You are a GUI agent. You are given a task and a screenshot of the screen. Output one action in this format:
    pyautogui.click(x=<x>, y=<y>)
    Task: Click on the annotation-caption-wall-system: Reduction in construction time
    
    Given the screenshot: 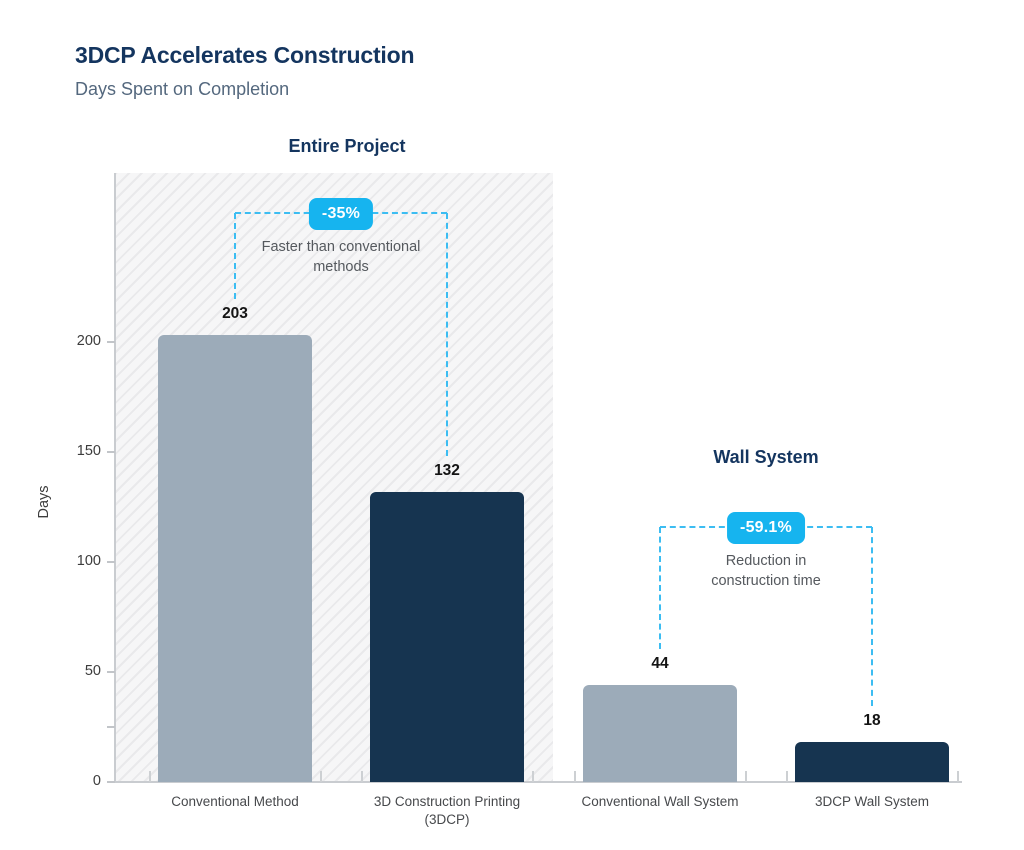 What is the action you would take?
    pyautogui.click(x=766, y=571)
    